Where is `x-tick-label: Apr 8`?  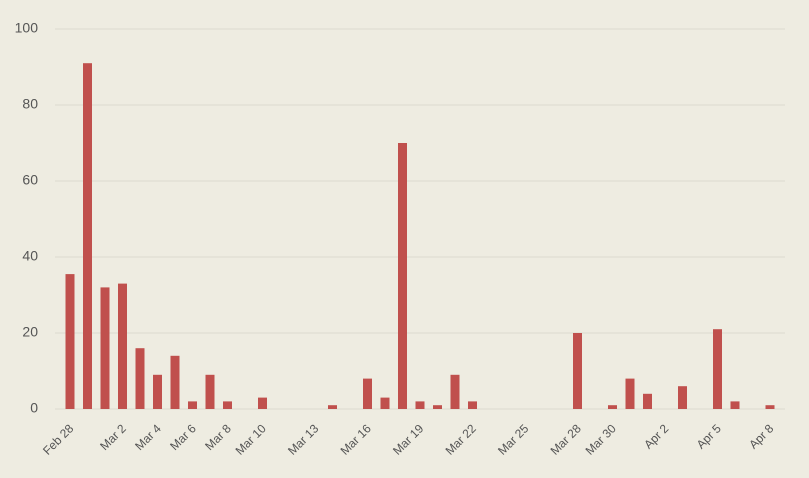 x-tick-label: Apr 8 is located at coordinates (761, 436).